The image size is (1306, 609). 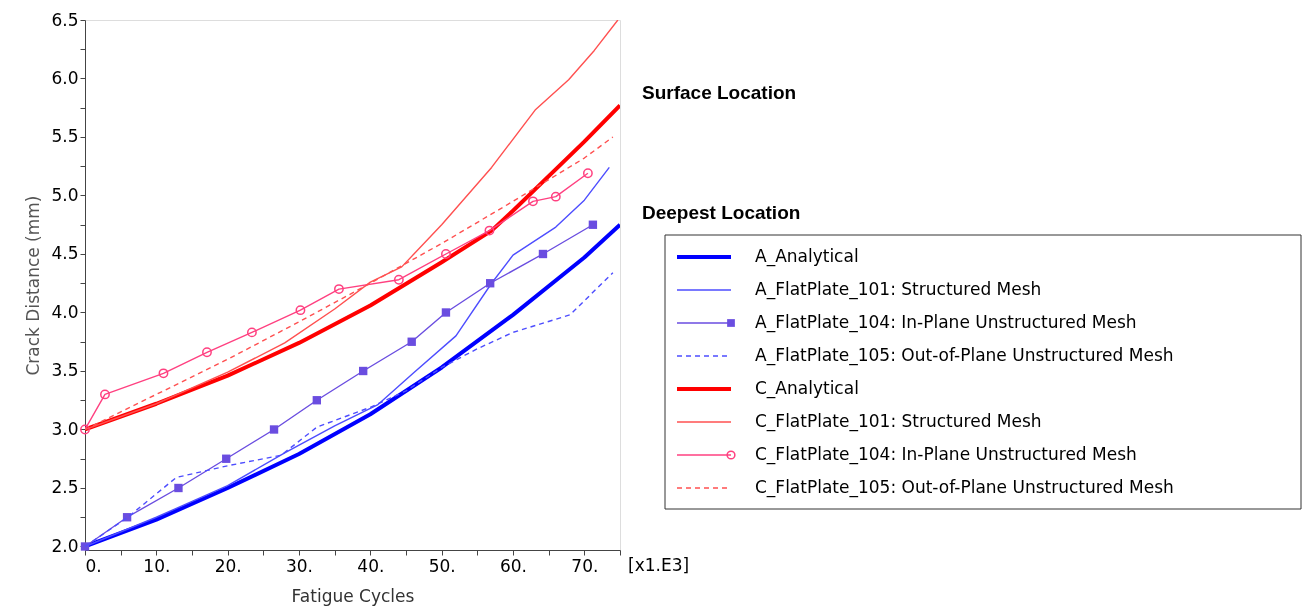 I want to click on annotation: Surface Location, so click(x=719, y=93).